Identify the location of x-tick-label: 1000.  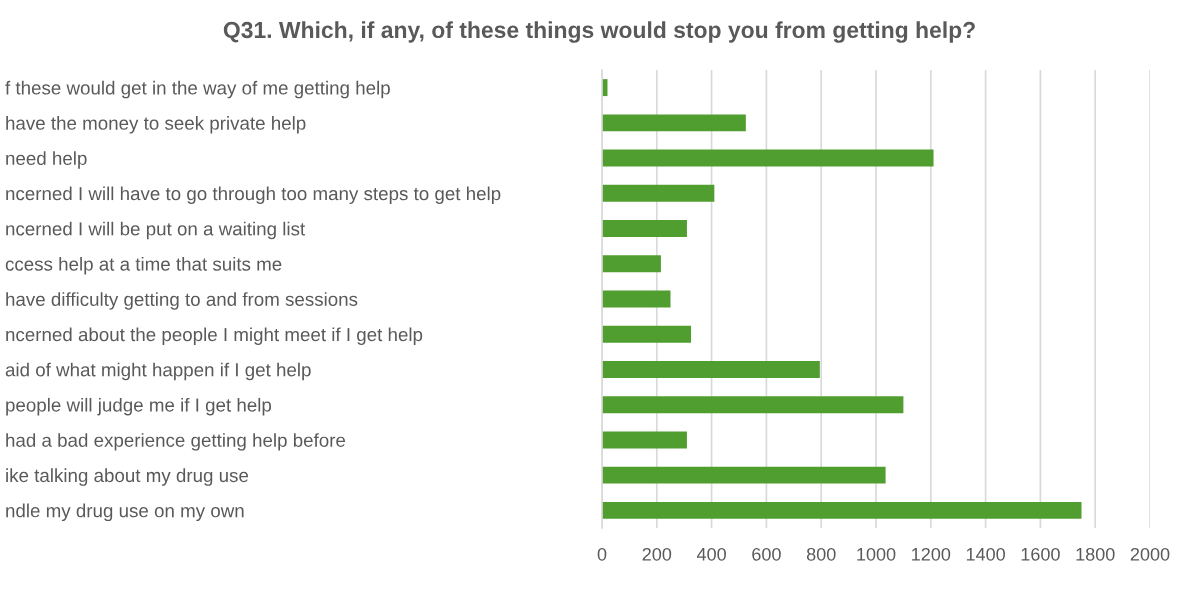
(876, 554).